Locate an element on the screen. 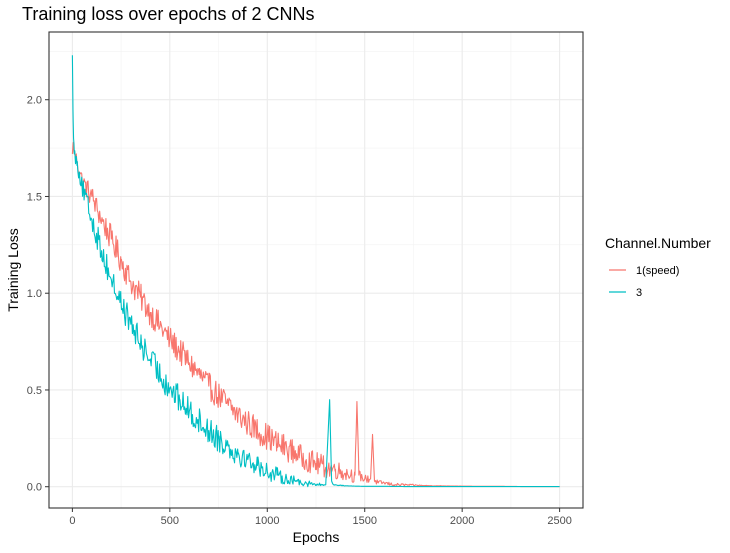  y-tick-label: 0.0 is located at coordinates (34, 488).